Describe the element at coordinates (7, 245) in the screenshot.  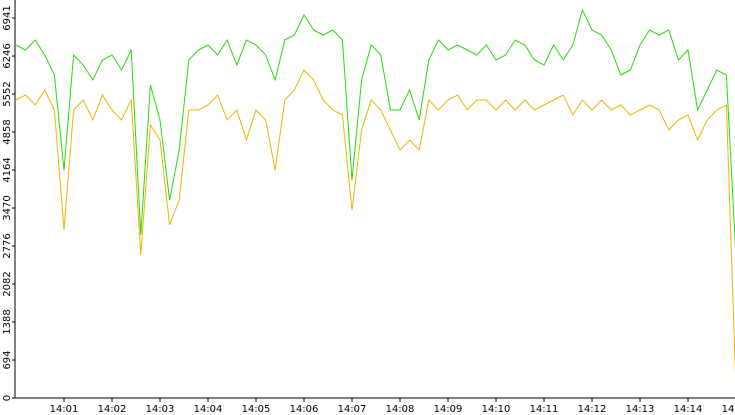
I see `y-tick-label: 2776` at that location.